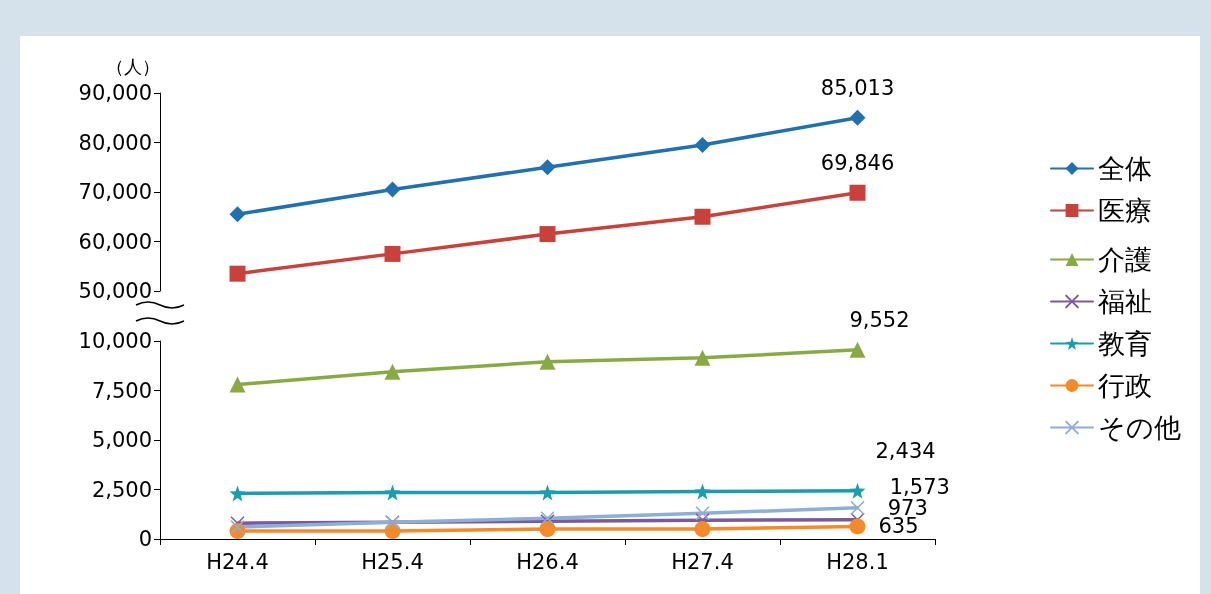  What do you see at coordinates (115, 341) in the screenshot?
I see `y-tick-label: 10,000` at bounding box center [115, 341].